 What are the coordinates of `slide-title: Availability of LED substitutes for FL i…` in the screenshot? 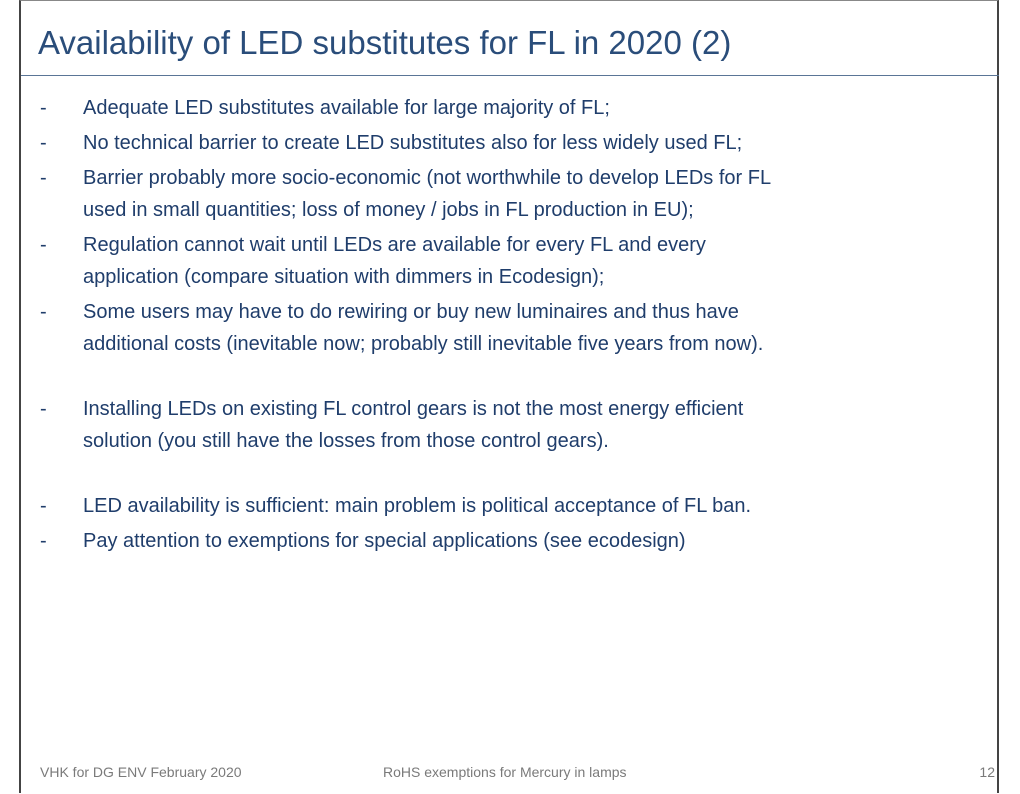 It's located at (385, 42).